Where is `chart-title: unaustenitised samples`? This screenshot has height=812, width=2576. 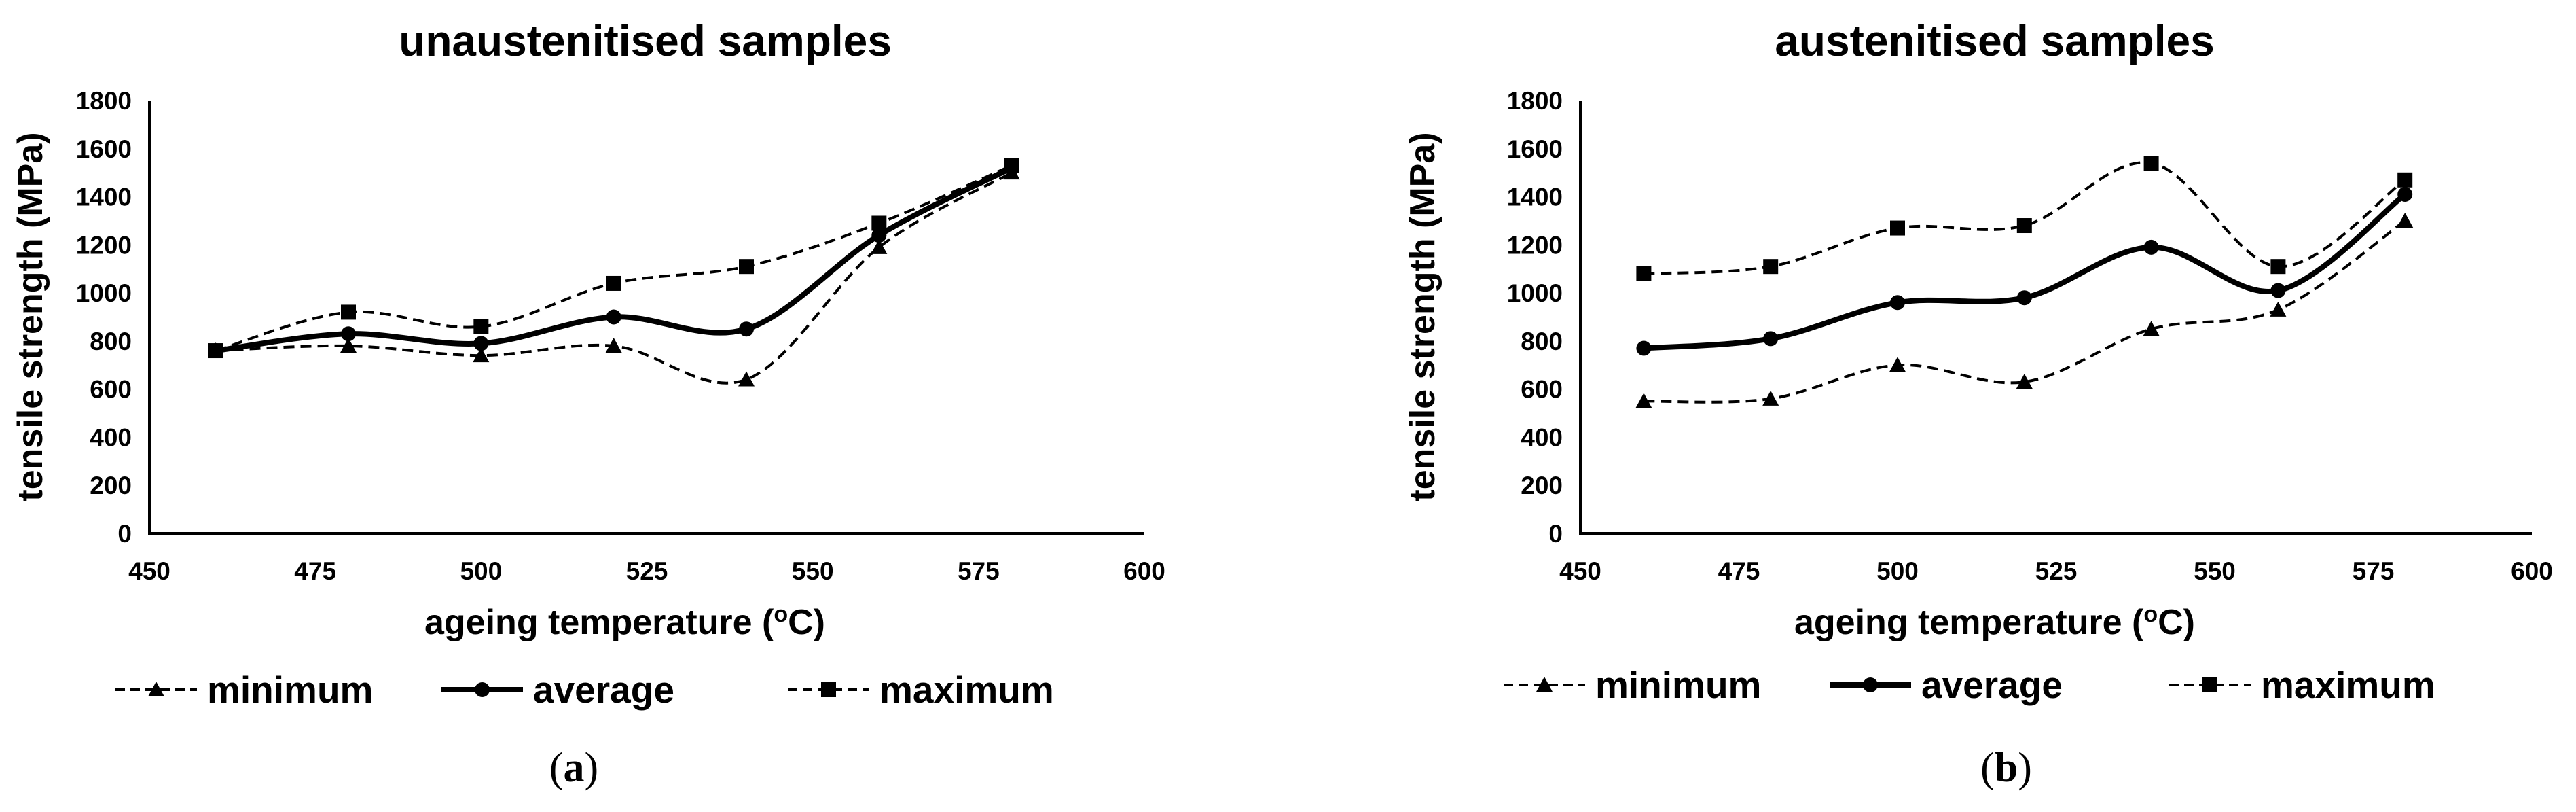
chart-title: unaustenitised samples is located at coordinates (645, 40).